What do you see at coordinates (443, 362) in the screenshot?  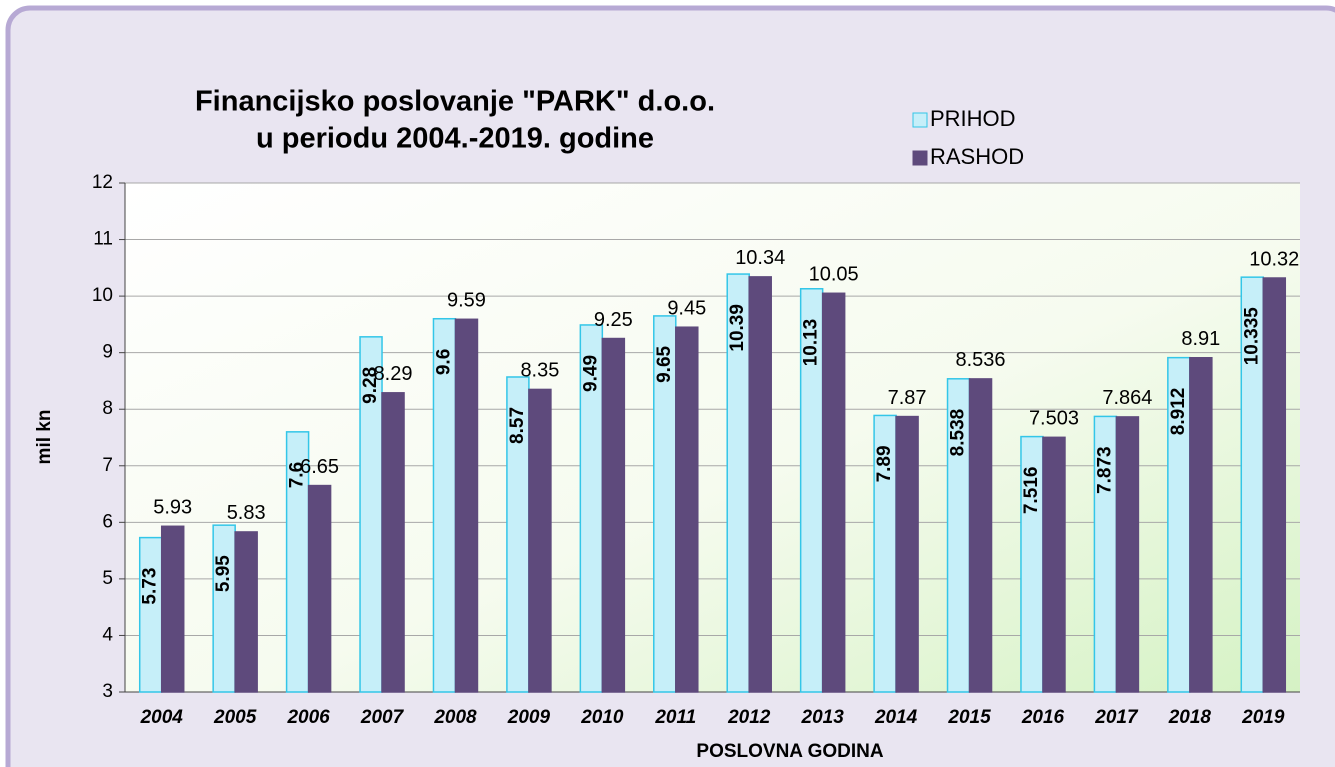 I see `data-label: 9.6` at bounding box center [443, 362].